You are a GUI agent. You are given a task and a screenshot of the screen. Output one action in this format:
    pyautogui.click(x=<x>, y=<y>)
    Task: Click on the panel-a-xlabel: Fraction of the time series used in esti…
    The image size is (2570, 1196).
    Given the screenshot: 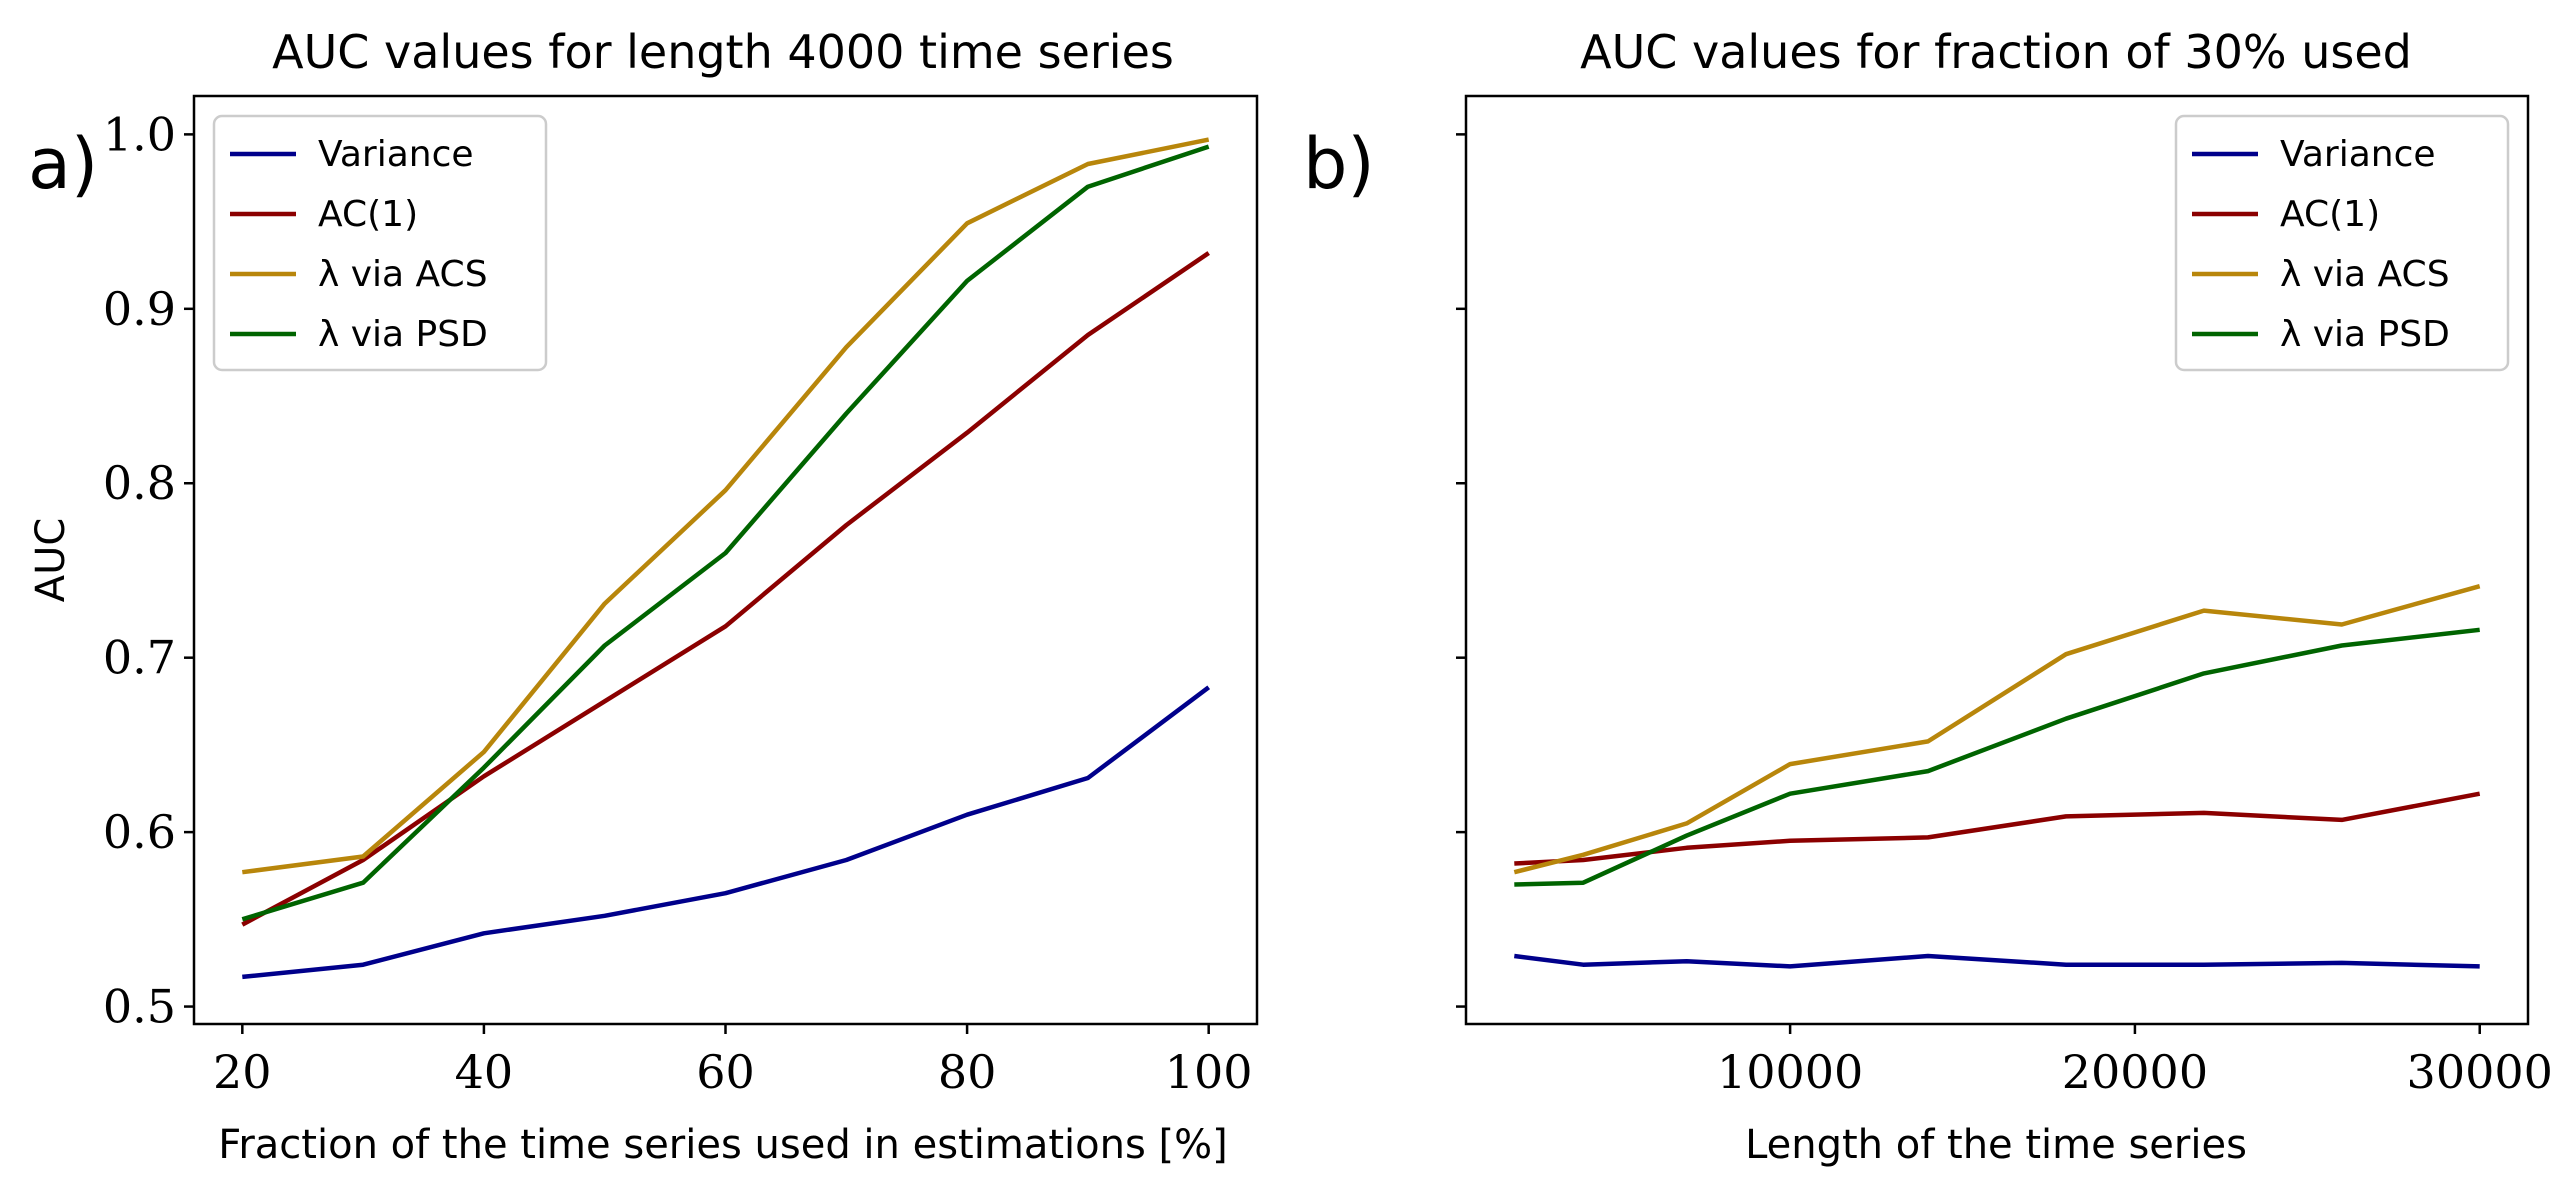 What is the action you would take?
    pyautogui.click(x=722, y=1145)
    